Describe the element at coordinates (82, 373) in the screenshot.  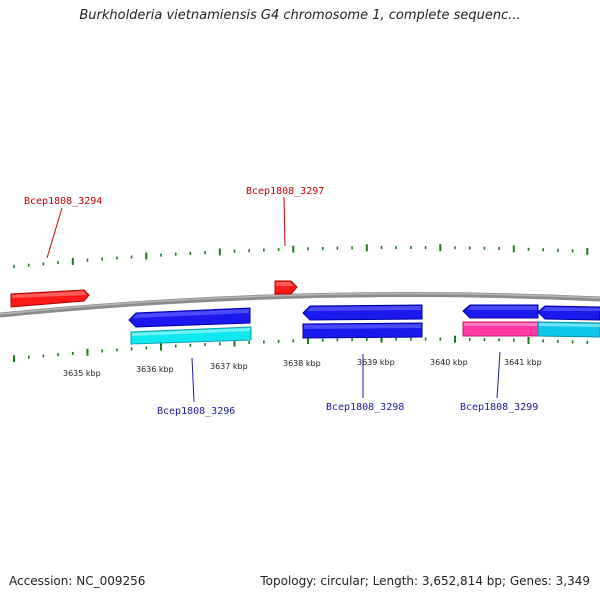
I see `kbp-label-3635: 3635 kbp` at that location.